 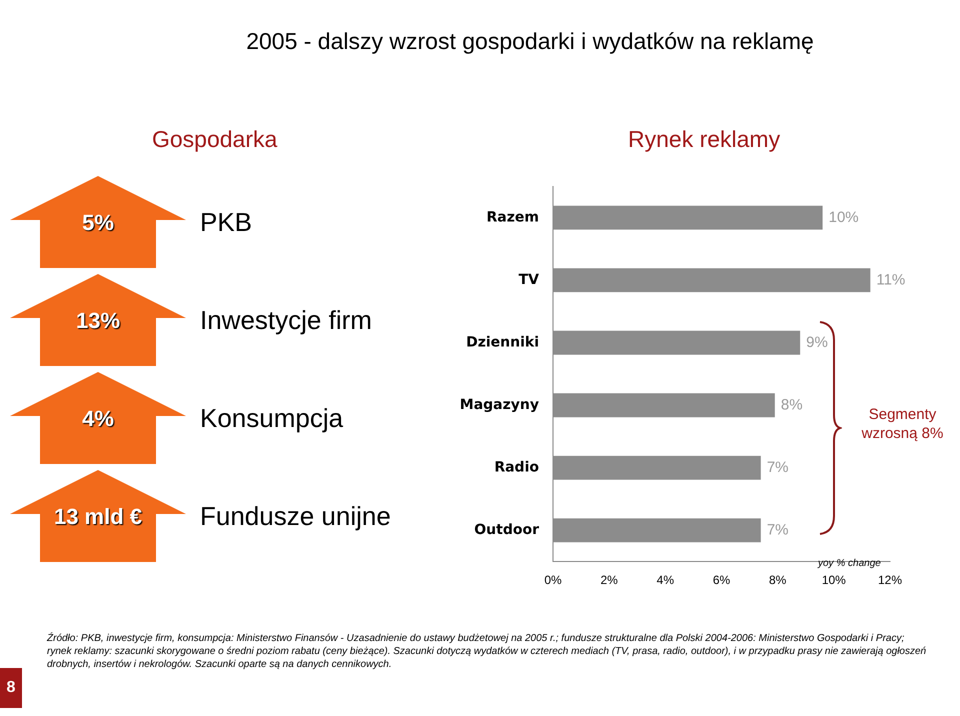 What do you see at coordinates (98, 419) in the screenshot?
I see `text: 4%` at bounding box center [98, 419].